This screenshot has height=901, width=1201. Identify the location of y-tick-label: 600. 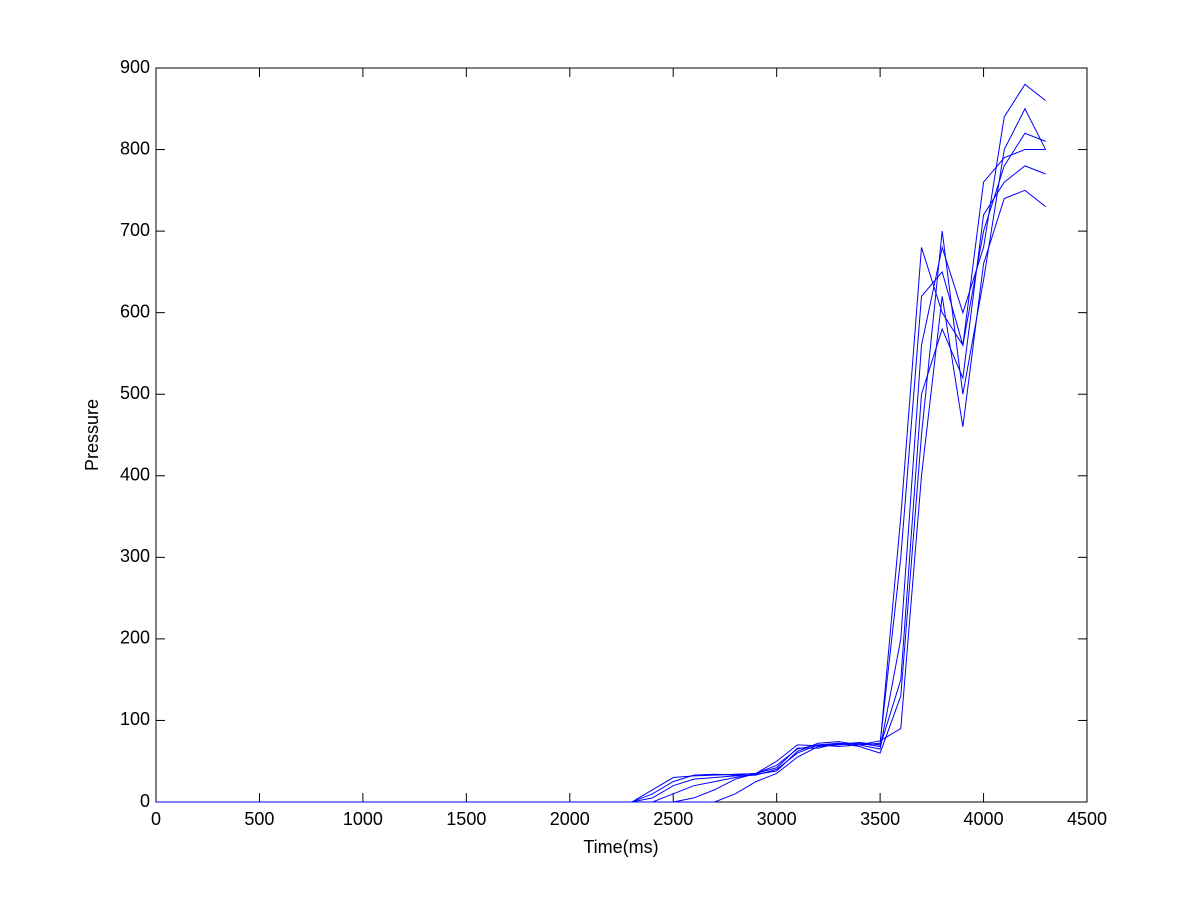
(135, 311).